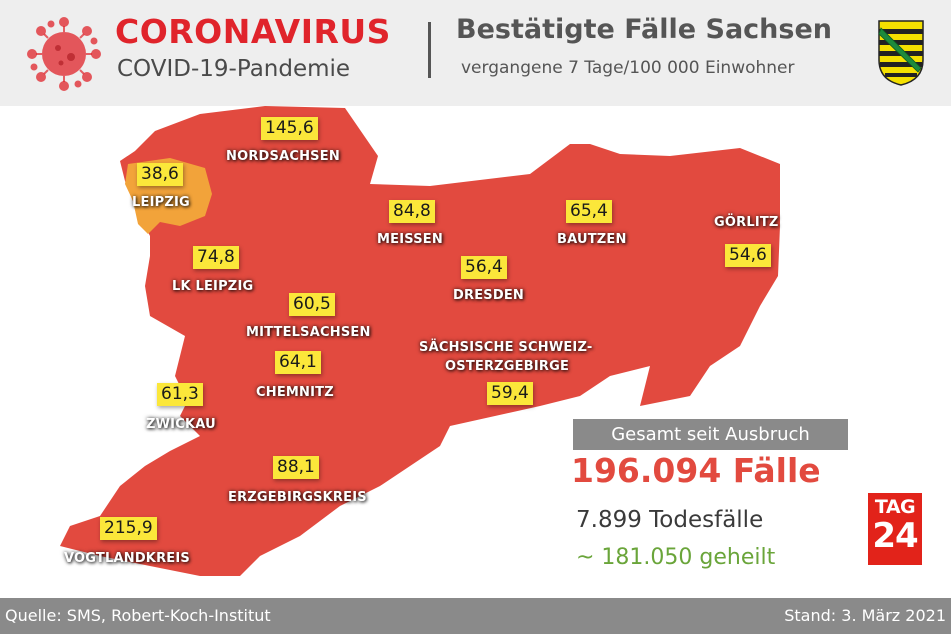 The height and width of the screenshot is (634, 951). Describe the element at coordinates (138, 615) in the screenshot. I see `source-text: Quelle: SMS, Robert-Koch-Institut` at that location.